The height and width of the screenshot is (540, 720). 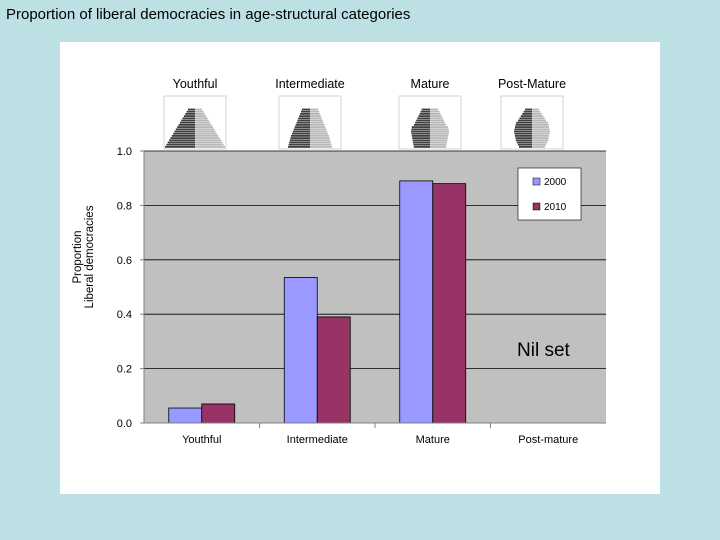 I want to click on pyramid-group: Youthful Intermediate Mature Post-Mature, so click(x=364, y=113).